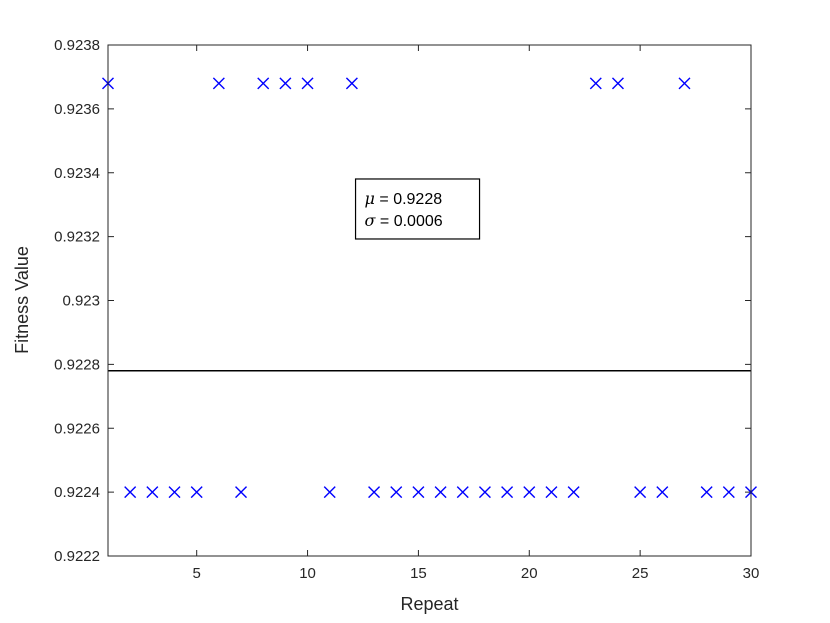  Describe the element at coordinates (77, 45) in the screenshot. I see `y-tick-label: 0.9238` at that location.